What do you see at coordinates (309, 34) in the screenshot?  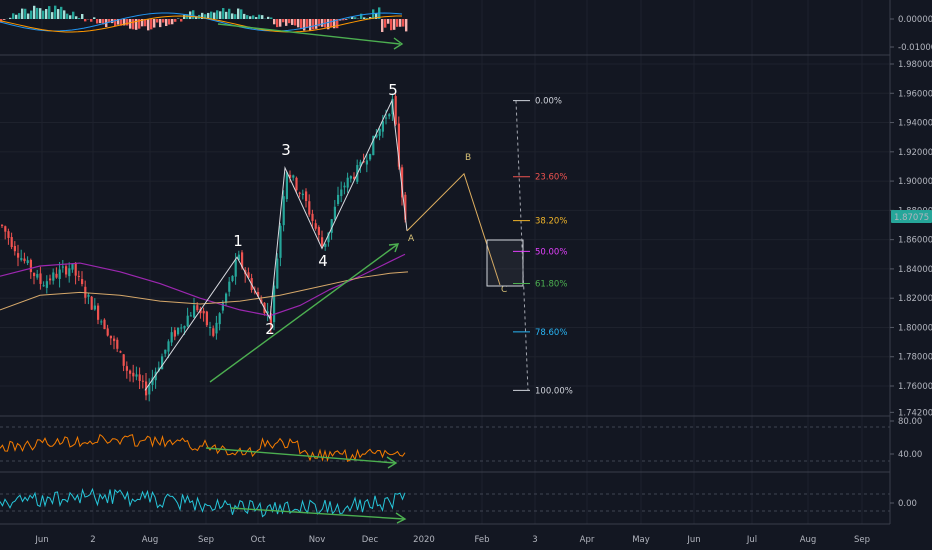 I see `macd-divergence-line` at bounding box center [309, 34].